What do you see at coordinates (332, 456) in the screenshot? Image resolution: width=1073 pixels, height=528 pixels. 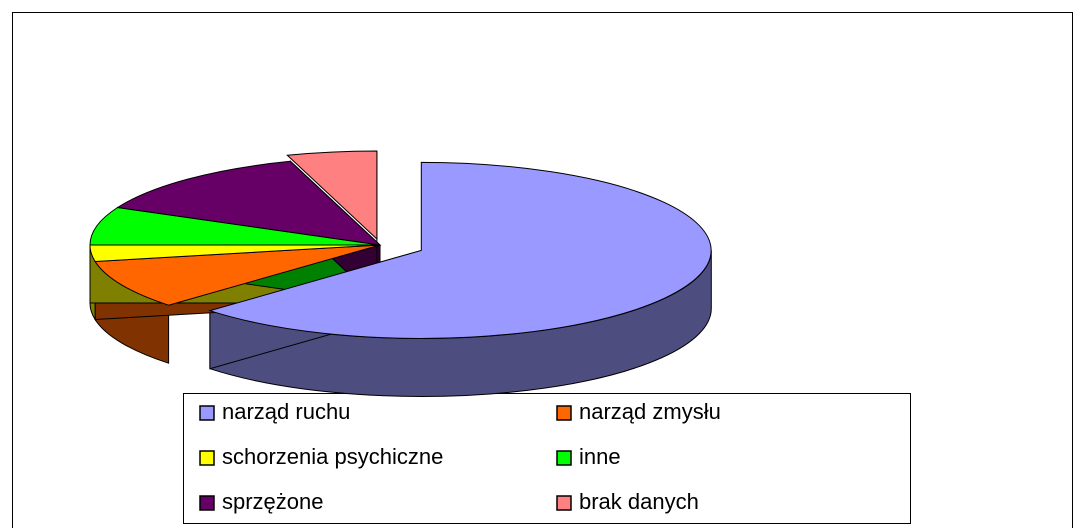 I see `legend-label: schorzenia psychiczne` at bounding box center [332, 456].